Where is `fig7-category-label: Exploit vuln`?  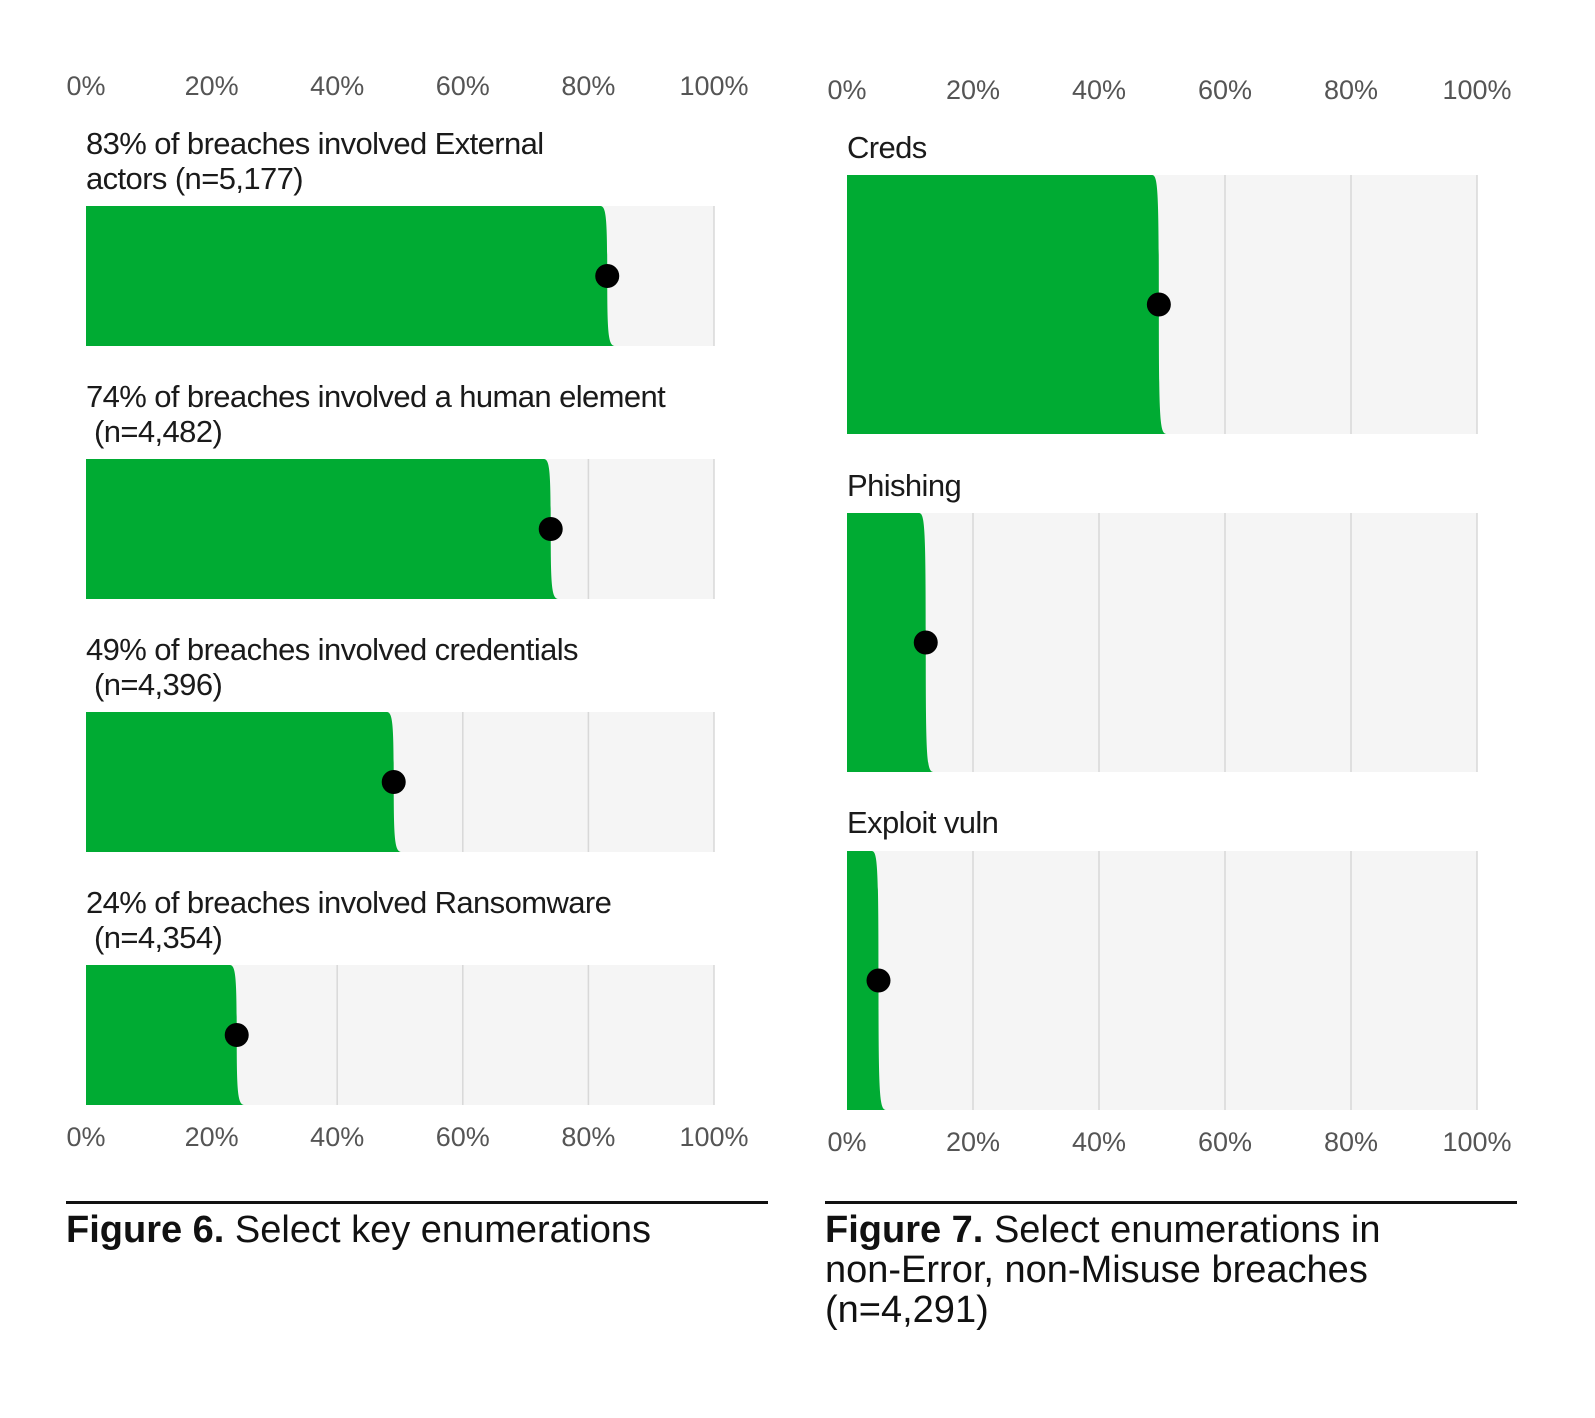
fig7-category-label: Exploit vuln is located at coordinates (922, 822).